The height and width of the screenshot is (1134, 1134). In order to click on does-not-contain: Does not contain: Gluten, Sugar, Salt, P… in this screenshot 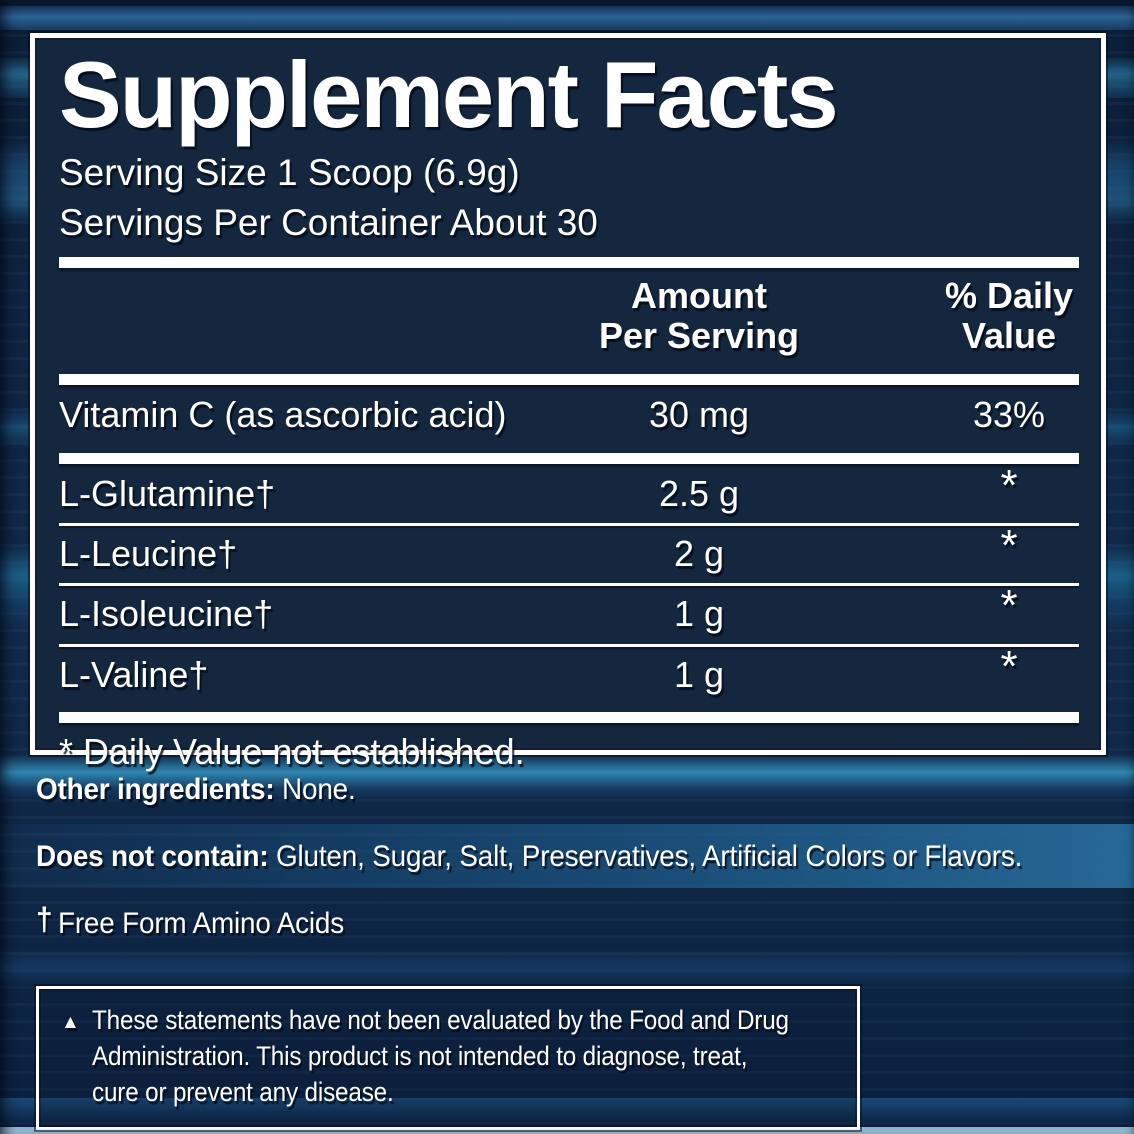, I will do `click(566, 857)`.